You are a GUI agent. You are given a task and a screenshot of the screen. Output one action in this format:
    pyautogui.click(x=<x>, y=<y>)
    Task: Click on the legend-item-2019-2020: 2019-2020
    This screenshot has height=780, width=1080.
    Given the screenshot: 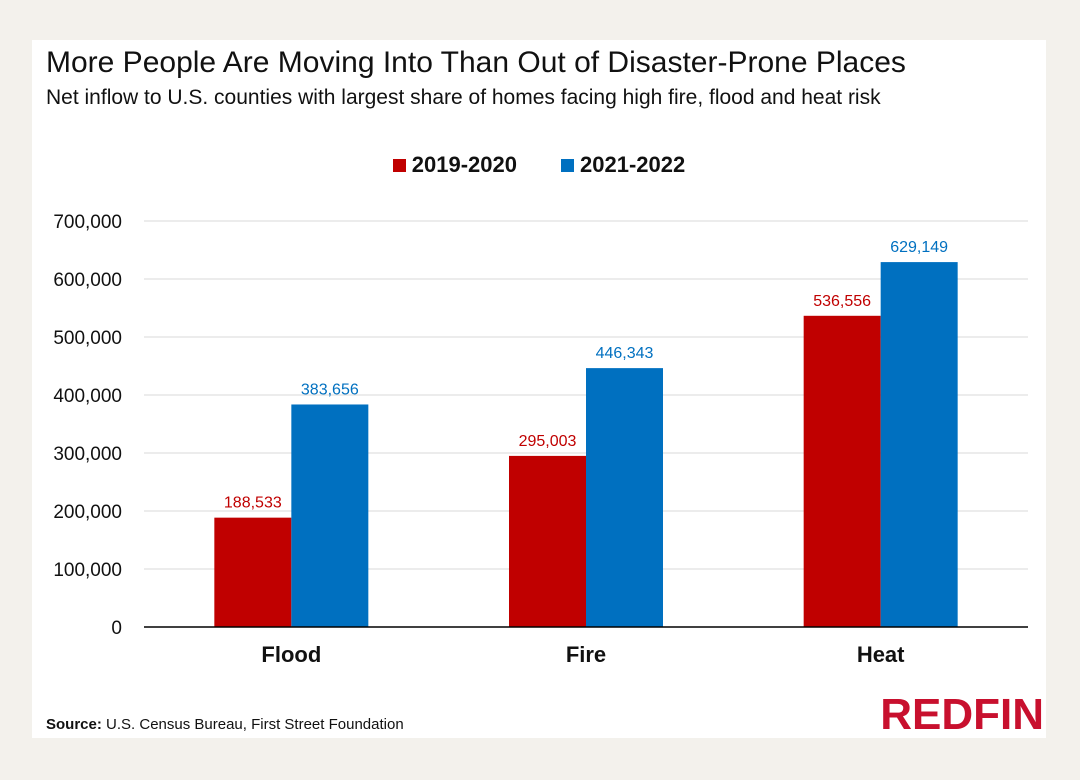 What is the action you would take?
    pyautogui.click(x=454, y=165)
    